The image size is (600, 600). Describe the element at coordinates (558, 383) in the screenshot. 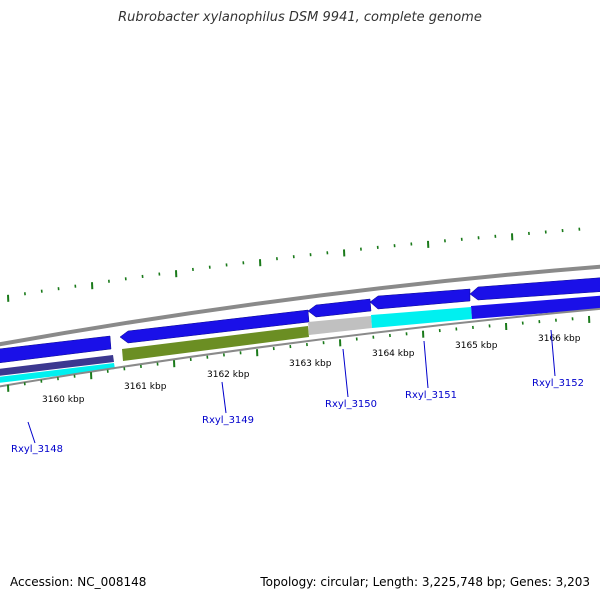

I see `gene-label-rxyl-3152: Rxyl_3152` at that location.